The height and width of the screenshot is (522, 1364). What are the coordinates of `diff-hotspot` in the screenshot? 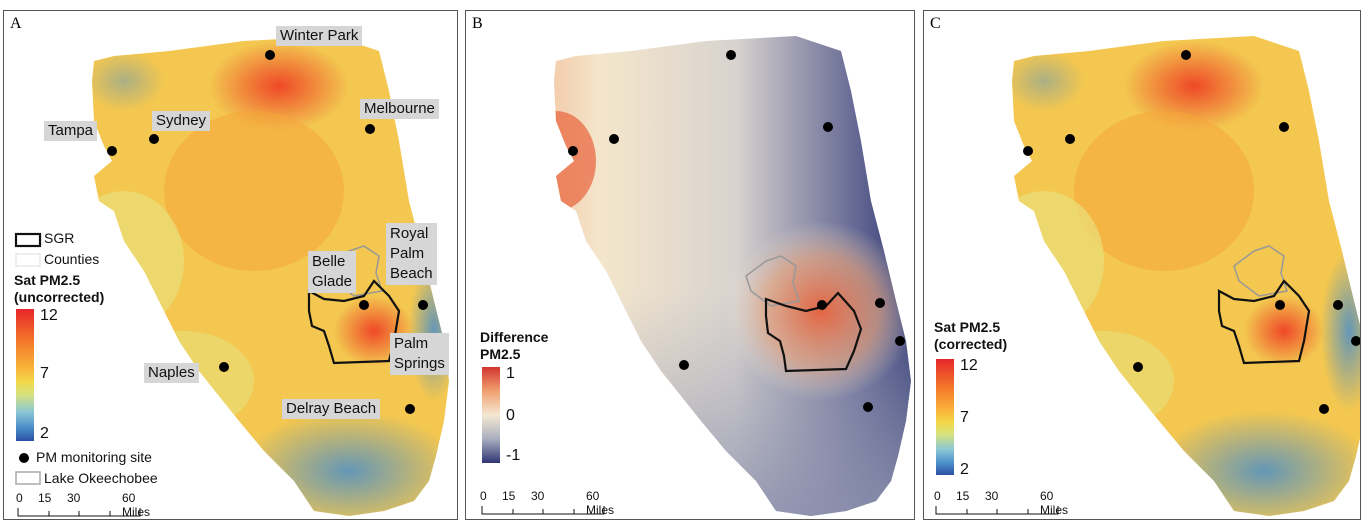 It's located at (818, 311).